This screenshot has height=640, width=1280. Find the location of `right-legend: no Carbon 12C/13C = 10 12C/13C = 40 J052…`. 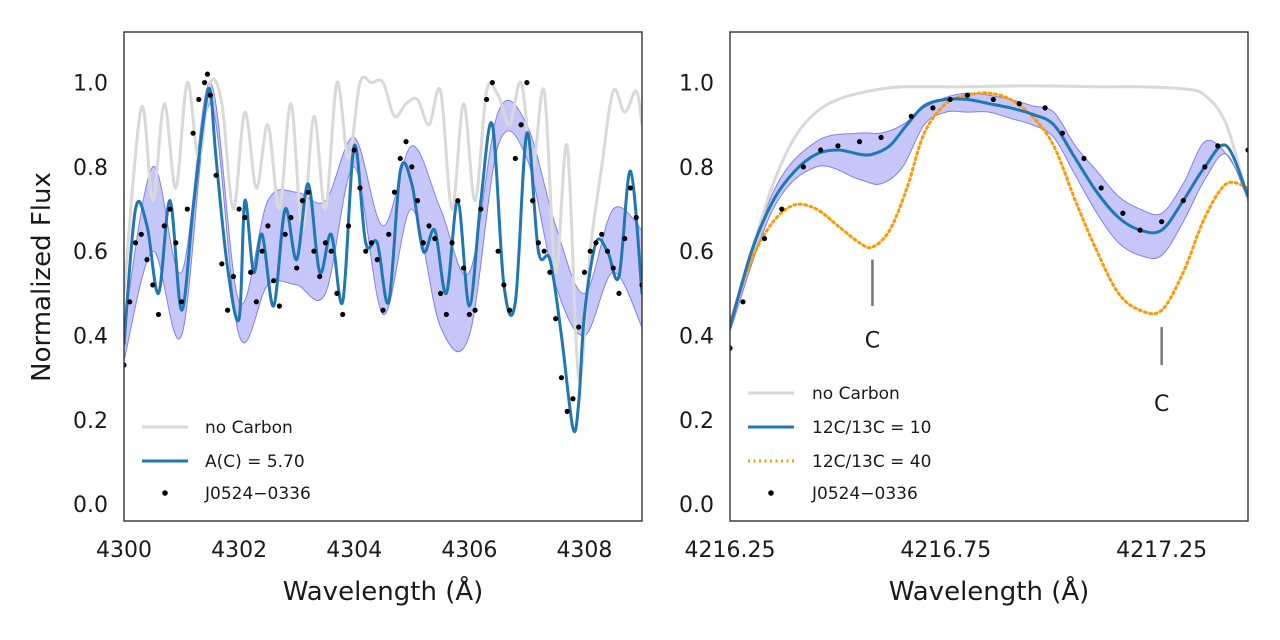

right-legend: no Carbon 12C/13C = 10 12C/13C = 40 J052… is located at coordinates (839, 444).